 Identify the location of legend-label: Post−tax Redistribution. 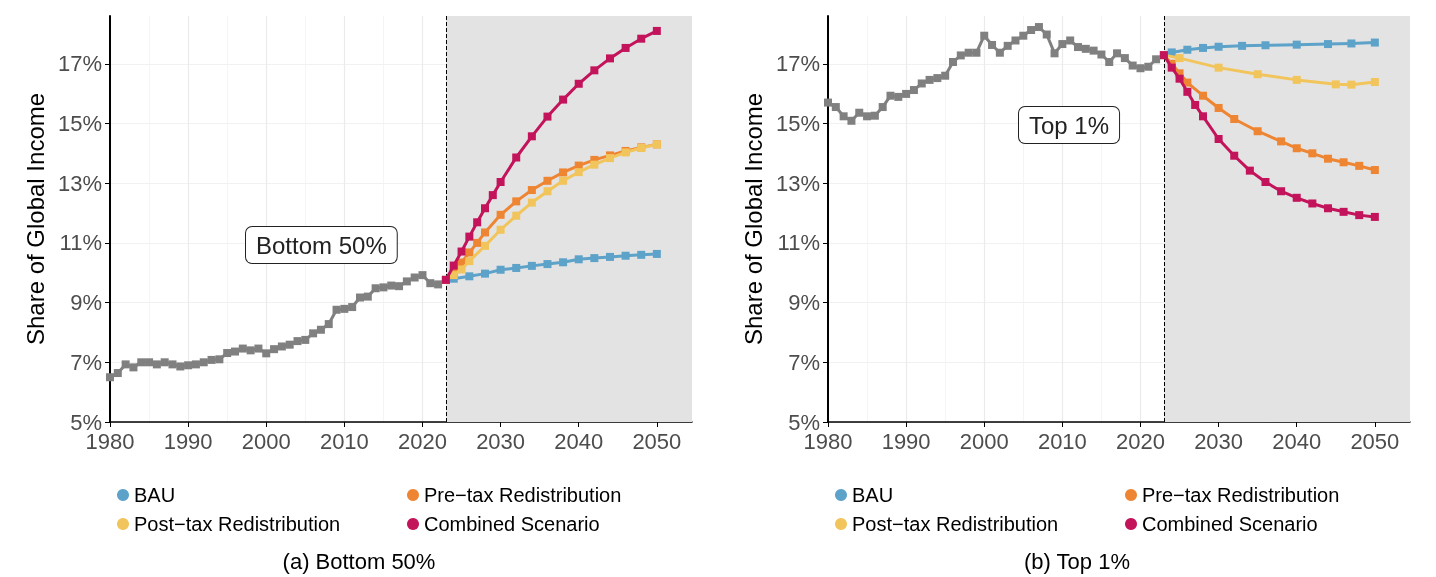
(237, 524).